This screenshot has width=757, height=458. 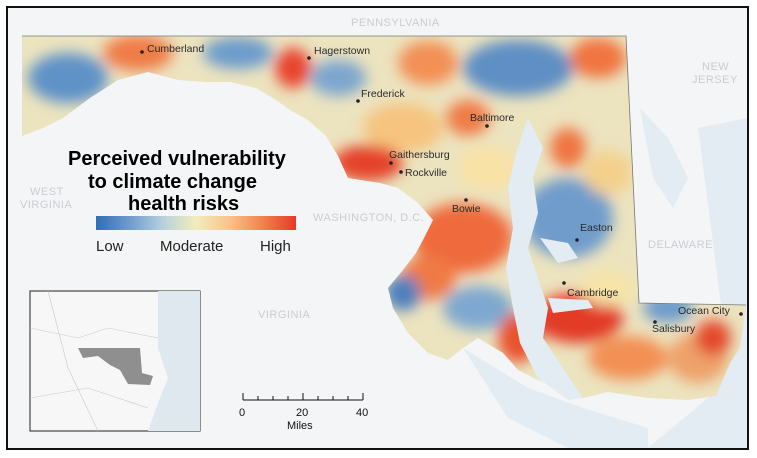 What do you see at coordinates (596, 228) in the screenshot?
I see `city-label-easton: Easton` at bounding box center [596, 228].